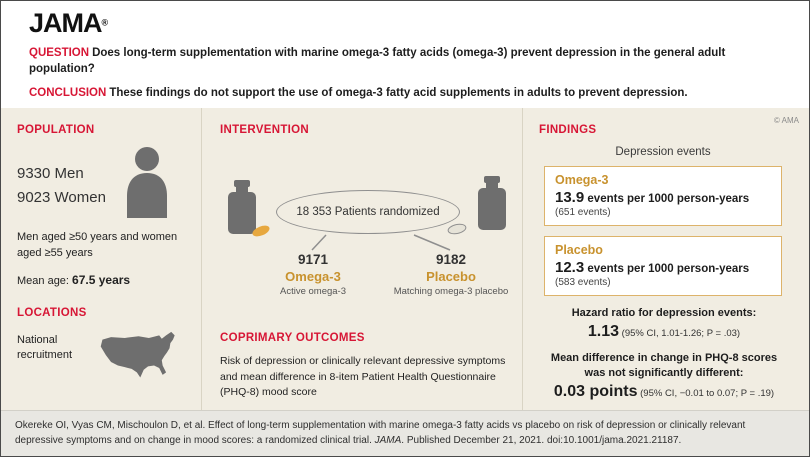  I want to click on hazard-ratio-line: 1.13 (95% CI, 1.01-1.26; P = .03), so click(664, 332).